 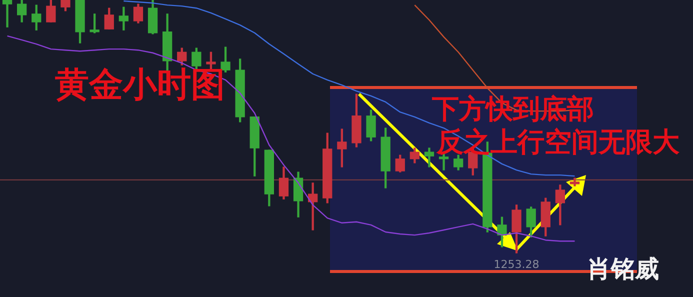 What do you see at coordinates (140, 84) in the screenshot?
I see `annotation: 黄金小时图` at bounding box center [140, 84].